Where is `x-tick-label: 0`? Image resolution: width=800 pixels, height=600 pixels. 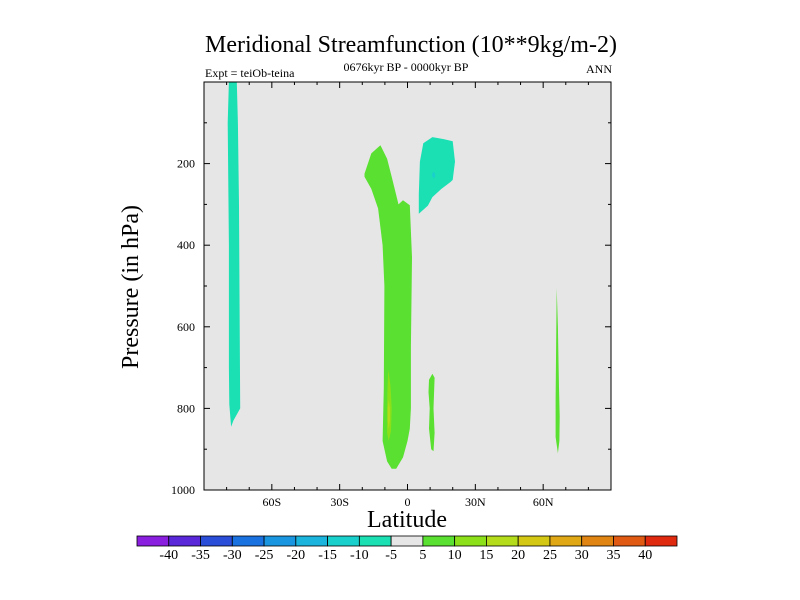
x-tick-label: 0 is located at coordinates (408, 502).